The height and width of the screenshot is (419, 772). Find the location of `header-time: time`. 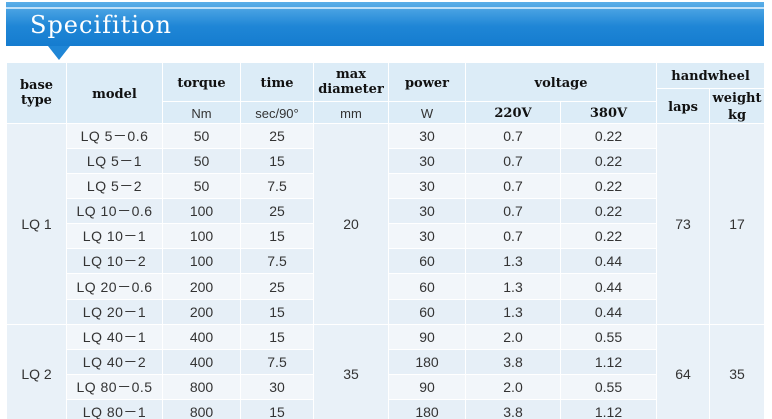

header-time: time is located at coordinates (277, 82).